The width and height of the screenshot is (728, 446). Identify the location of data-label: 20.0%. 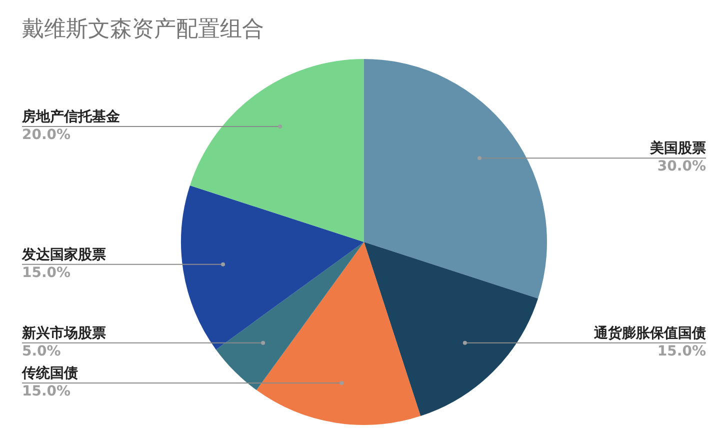
(46, 135).